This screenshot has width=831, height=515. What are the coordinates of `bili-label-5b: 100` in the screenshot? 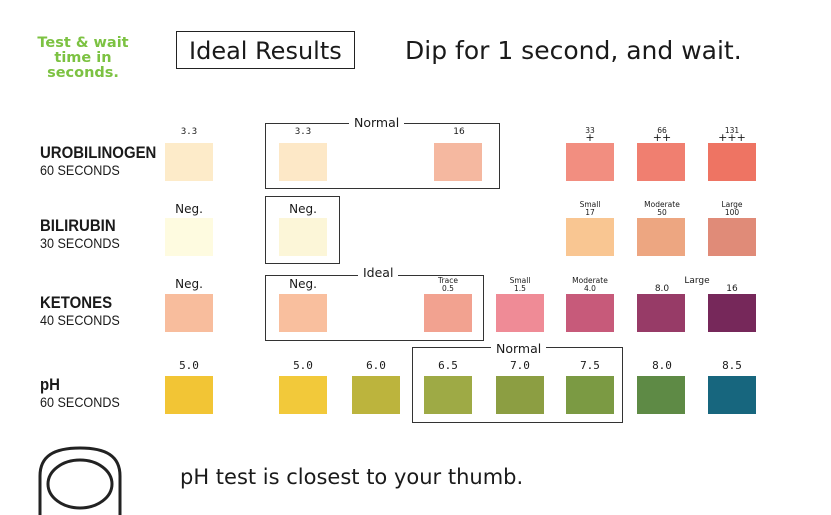 It's located at (732, 212).